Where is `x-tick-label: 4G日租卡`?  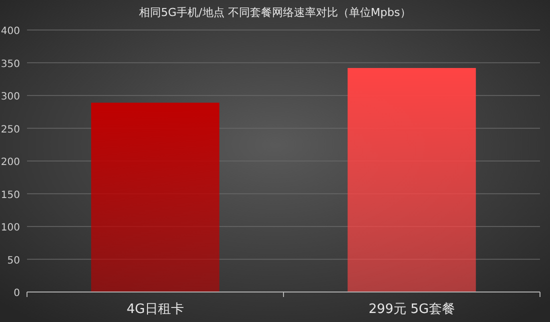 x-tick-label: 4G日租卡 is located at coordinates (155, 309).